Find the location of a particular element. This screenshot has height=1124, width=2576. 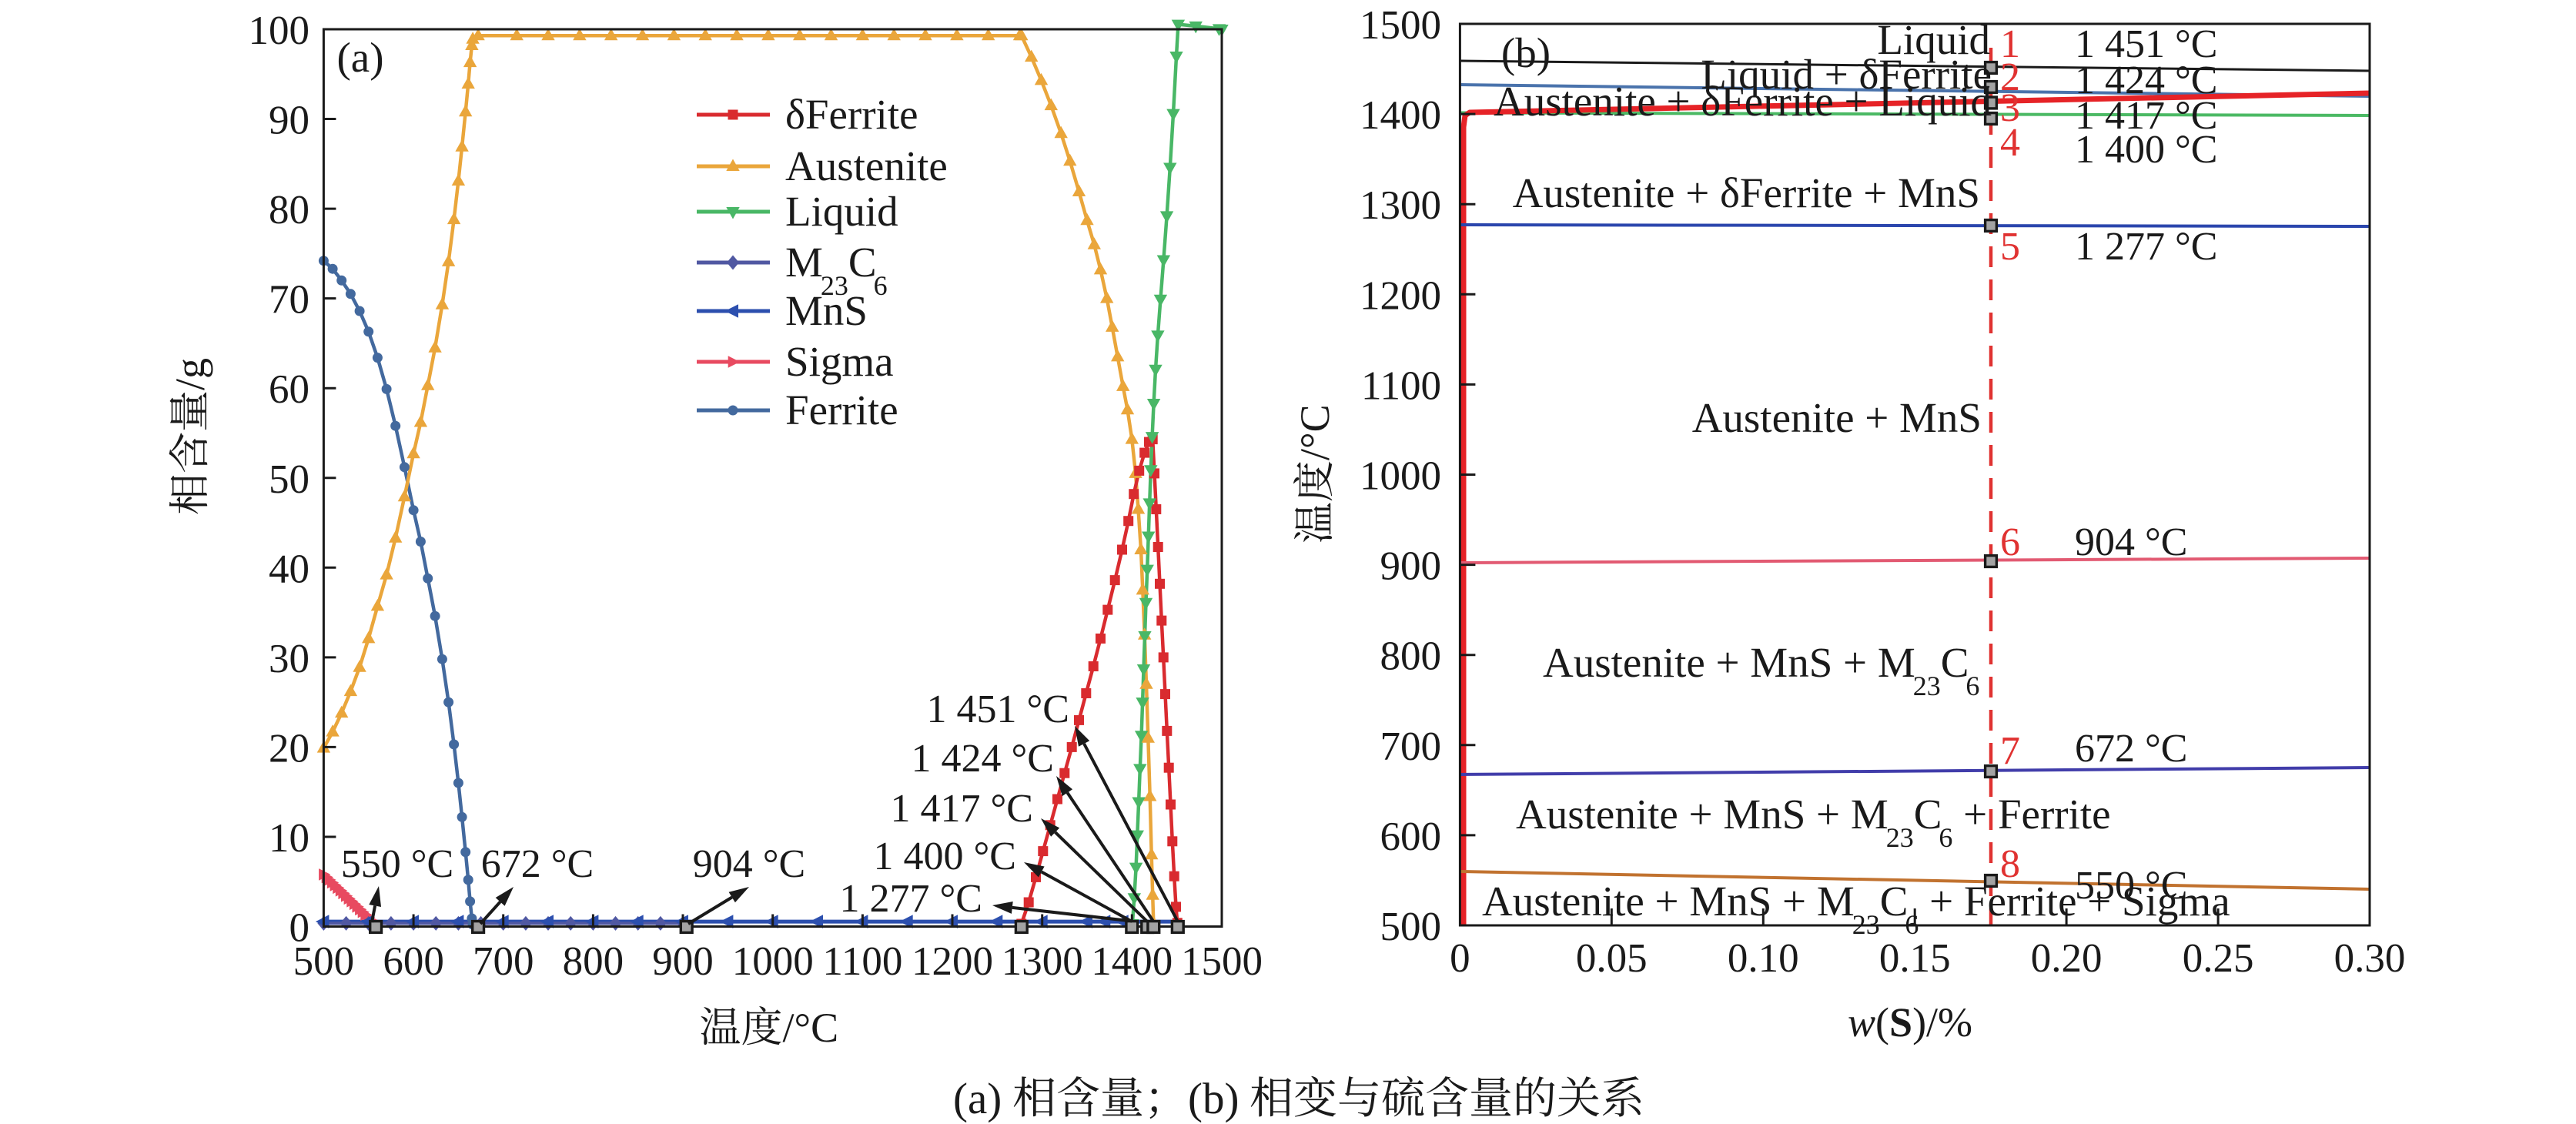

svg-text: 60 is located at coordinates (289, 389).